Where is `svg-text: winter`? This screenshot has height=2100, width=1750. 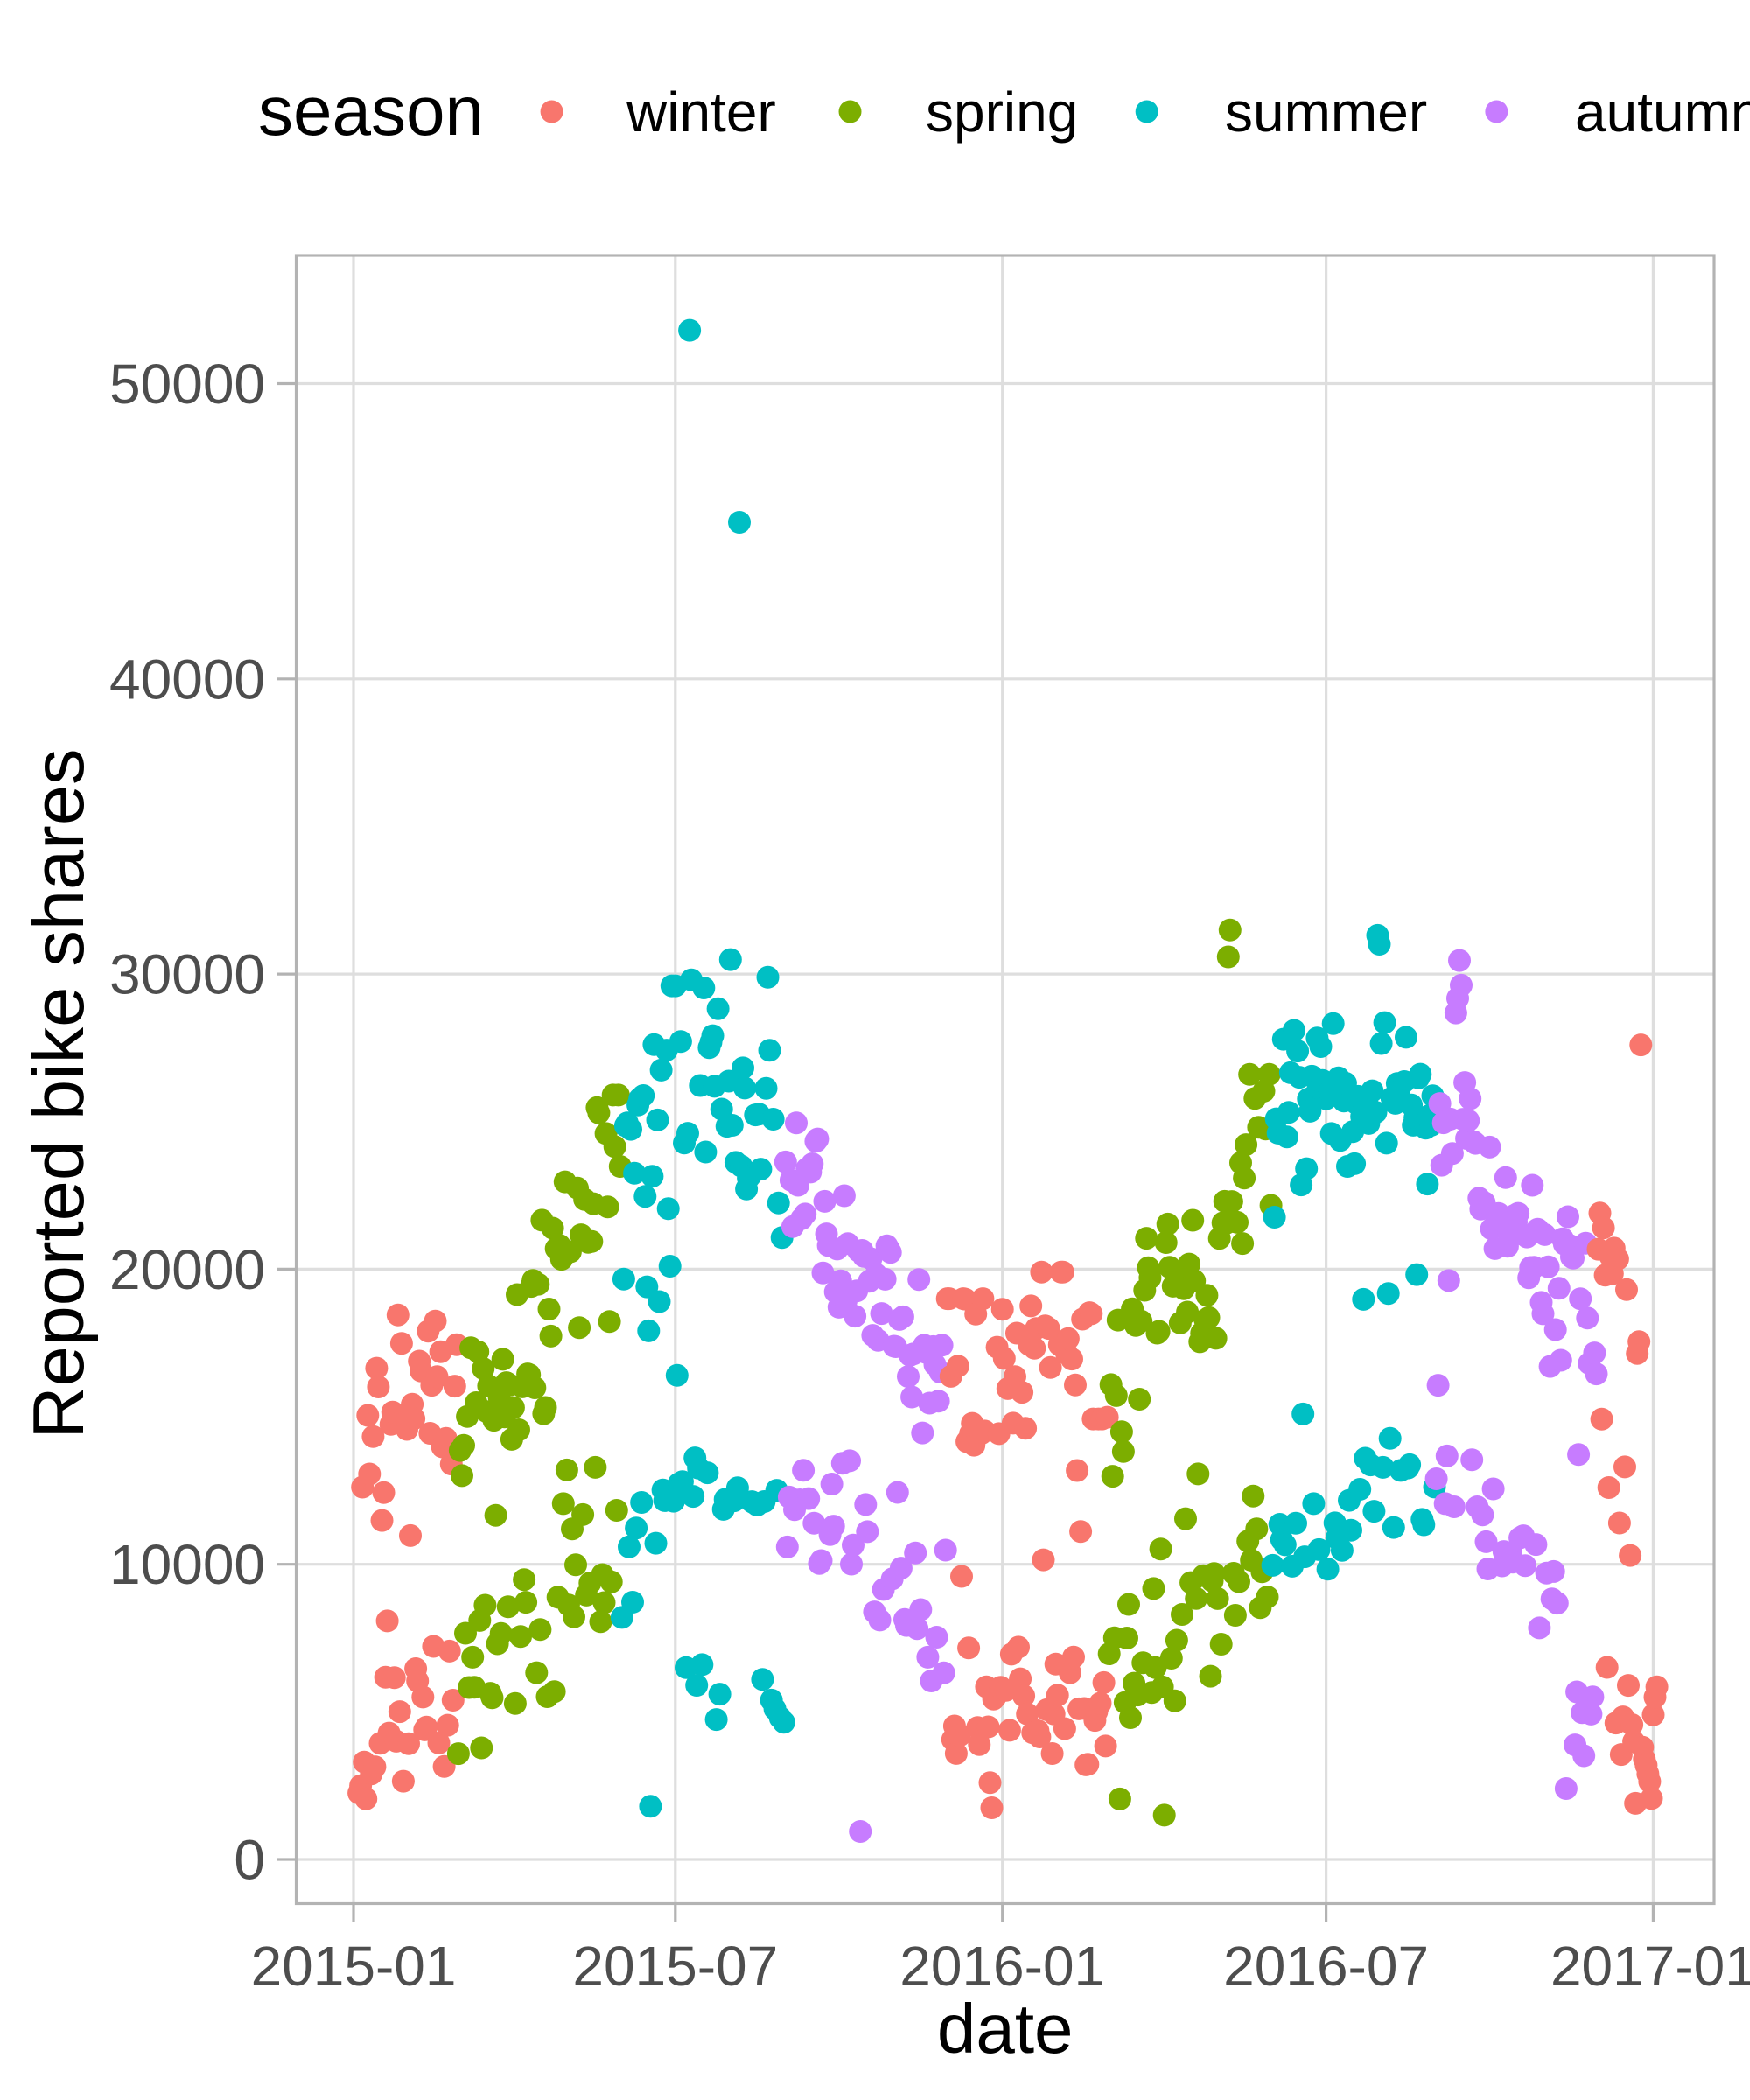
svg-text: winter is located at coordinates (701, 112).